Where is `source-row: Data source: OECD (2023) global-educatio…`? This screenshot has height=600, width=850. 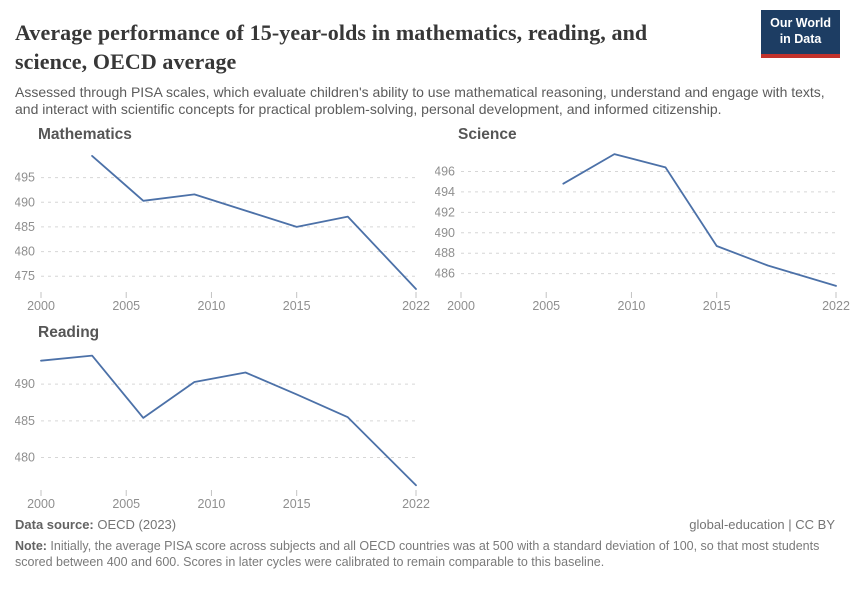 source-row: Data source: OECD (2023) global-educatio… is located at coordinates (425, 524).